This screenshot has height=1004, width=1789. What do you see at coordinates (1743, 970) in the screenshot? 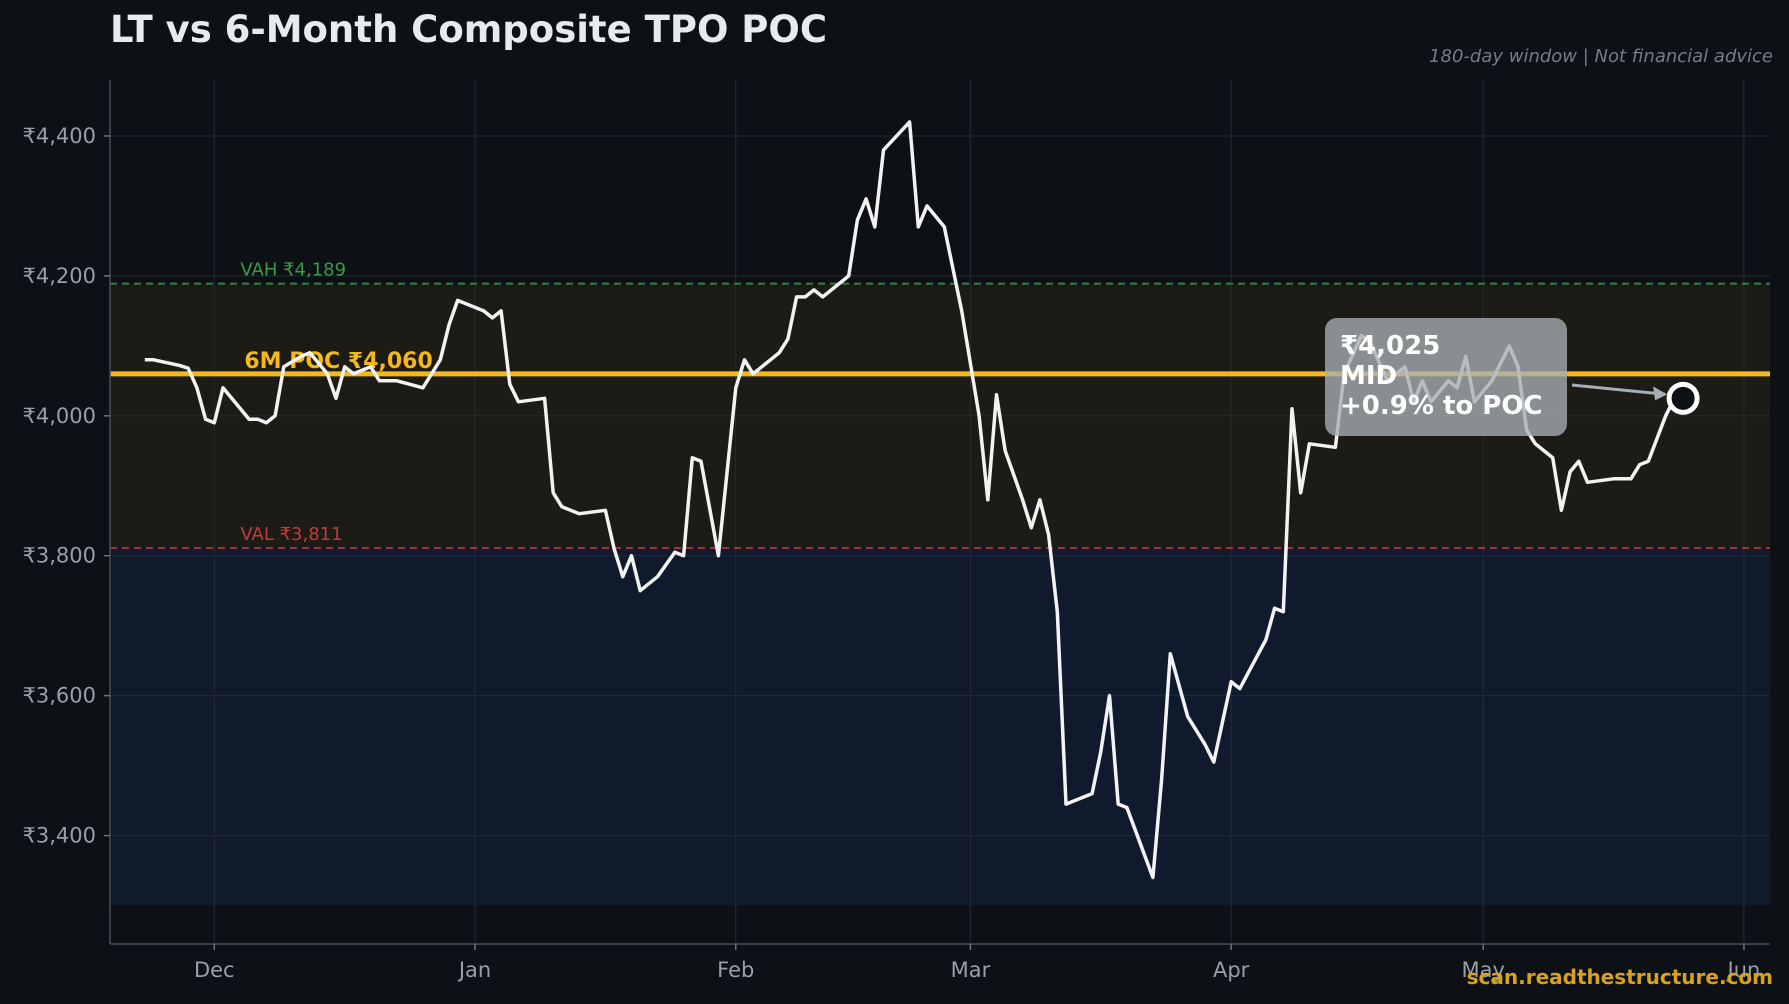
I see `x-tick-label: Jun` at bounding box center [1743, 970].